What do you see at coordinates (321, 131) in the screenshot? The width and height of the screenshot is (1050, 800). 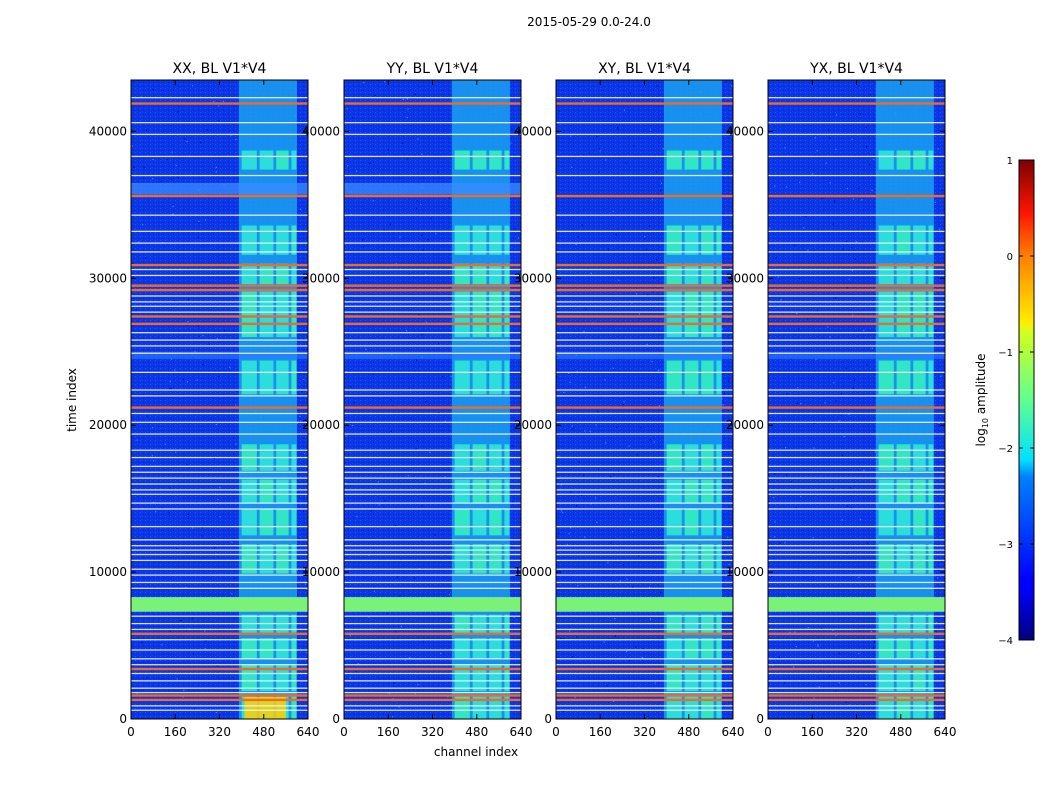 I see `y-tick-label: 40000` at bounding box center [321, 131].